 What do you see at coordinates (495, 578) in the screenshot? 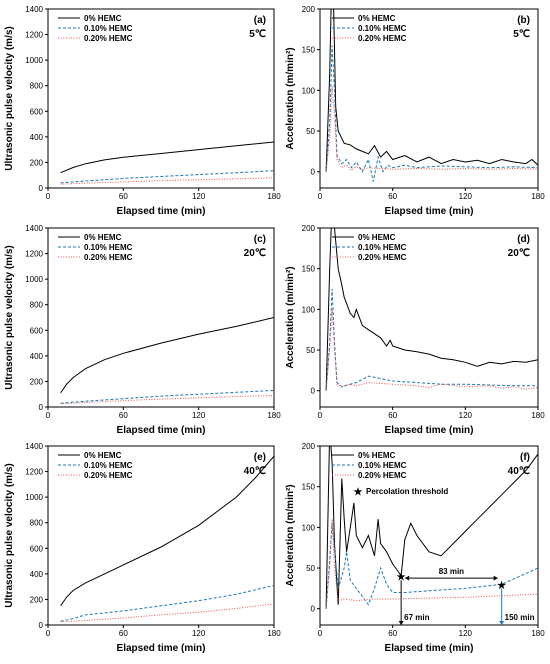
I see `span-arrow-right-head` at bounding box center [495, 578].